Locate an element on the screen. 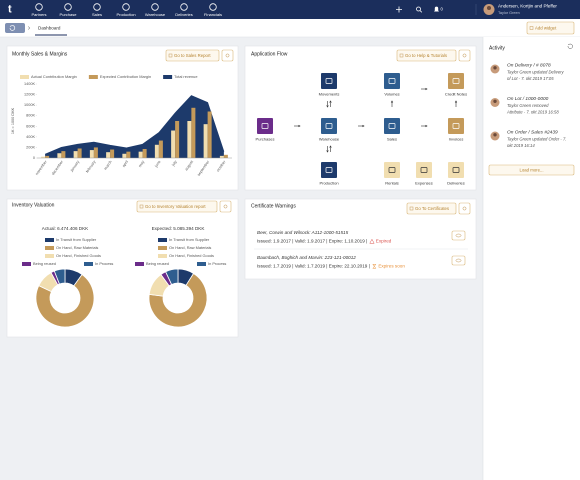 The width and height of the screenshot is (580, 480). nav-item: Financials is located at coordinates (213, 10).